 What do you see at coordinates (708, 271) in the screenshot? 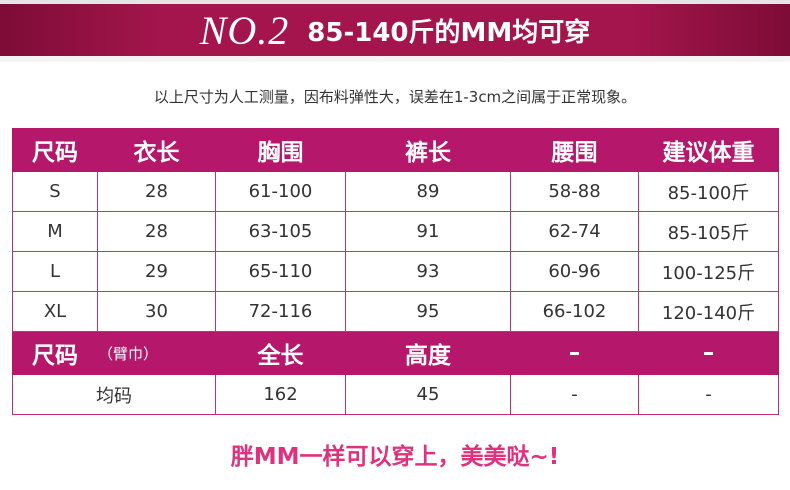
I see `cell: 100-125斤` at bounding box center [708, 271].